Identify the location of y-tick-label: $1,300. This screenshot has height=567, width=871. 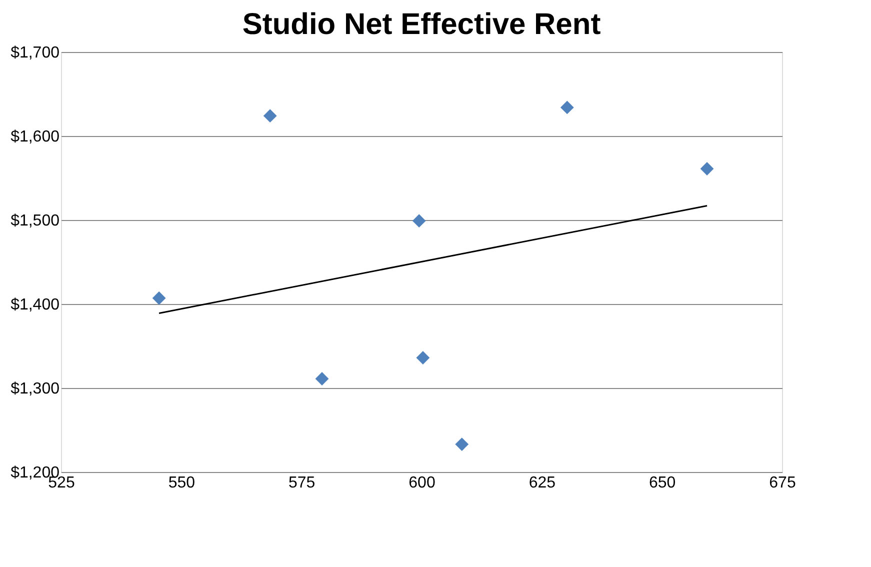
(35, 389).